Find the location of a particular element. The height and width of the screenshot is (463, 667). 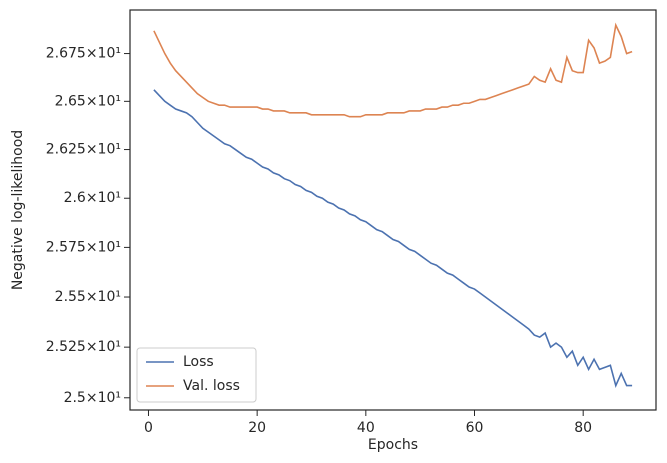

series-line is located at coordinates (393, 70).